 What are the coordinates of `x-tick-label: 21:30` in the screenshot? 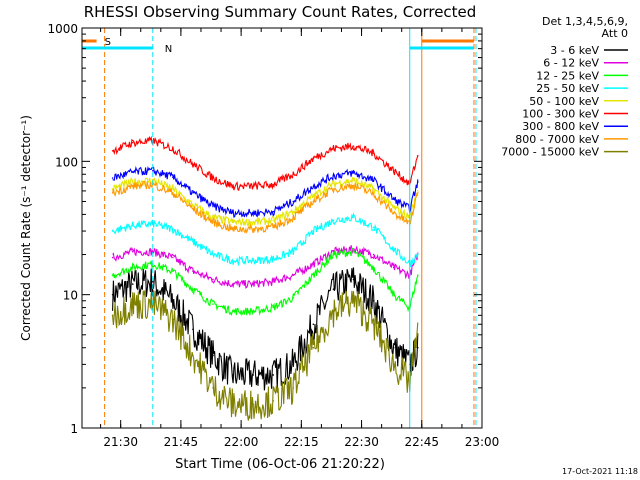 It's located at (120, 442).